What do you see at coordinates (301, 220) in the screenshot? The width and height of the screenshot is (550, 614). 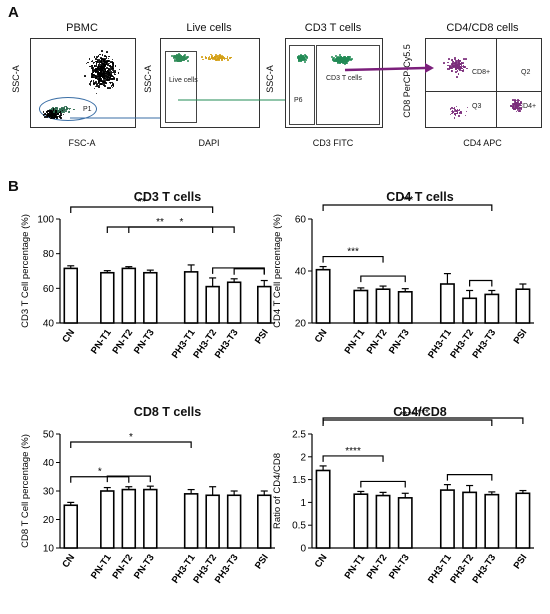 I see `y-tick-label: 60` at bounding box center [301, 220].